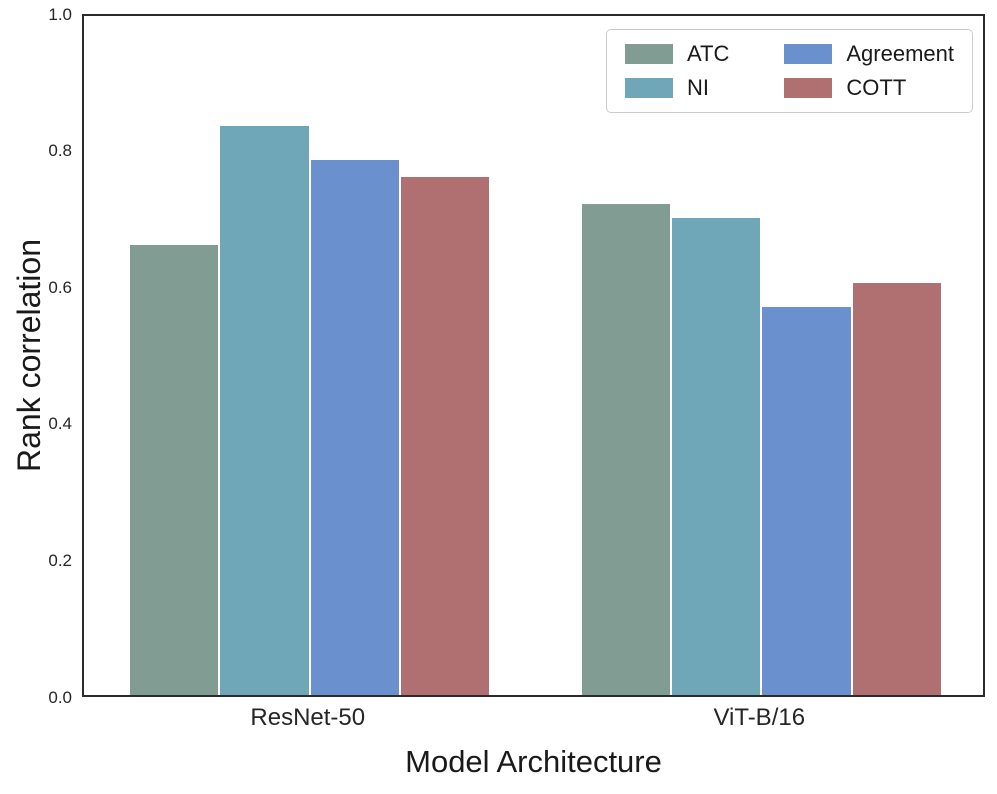 Image resolution: width=997 pixels, height=794 pixels. I want to click on y-tick-label-0.8: 0.8, so click(60, 151).